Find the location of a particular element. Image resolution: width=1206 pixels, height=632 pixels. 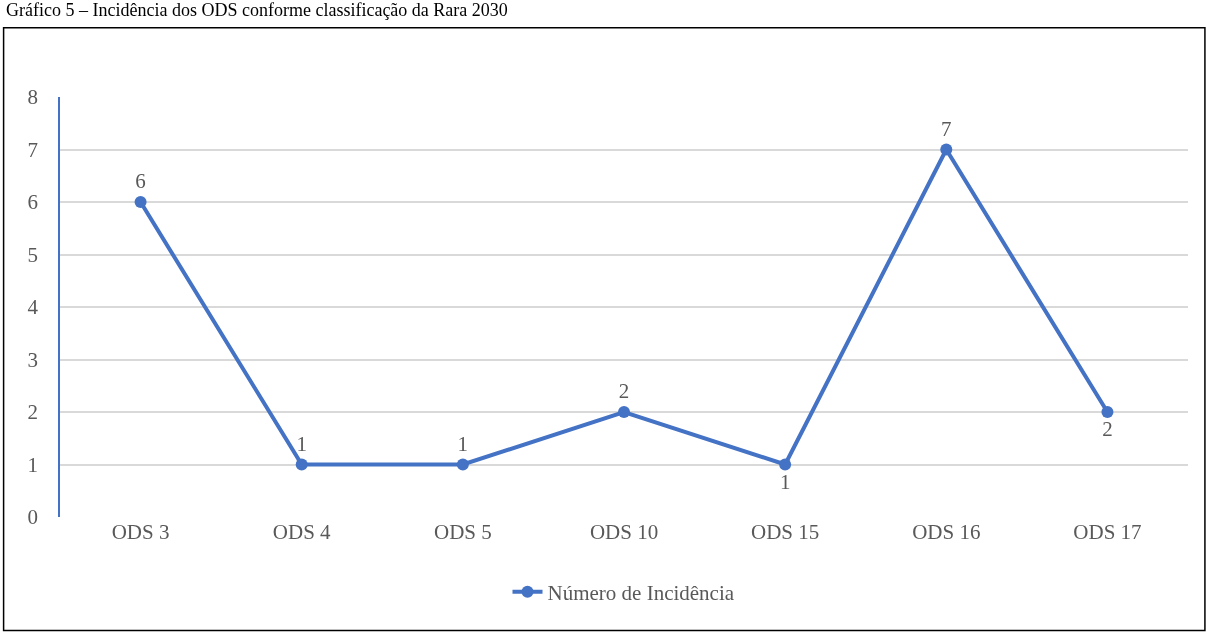

y-tick-label: 5 is located at coordinates (33, 254).